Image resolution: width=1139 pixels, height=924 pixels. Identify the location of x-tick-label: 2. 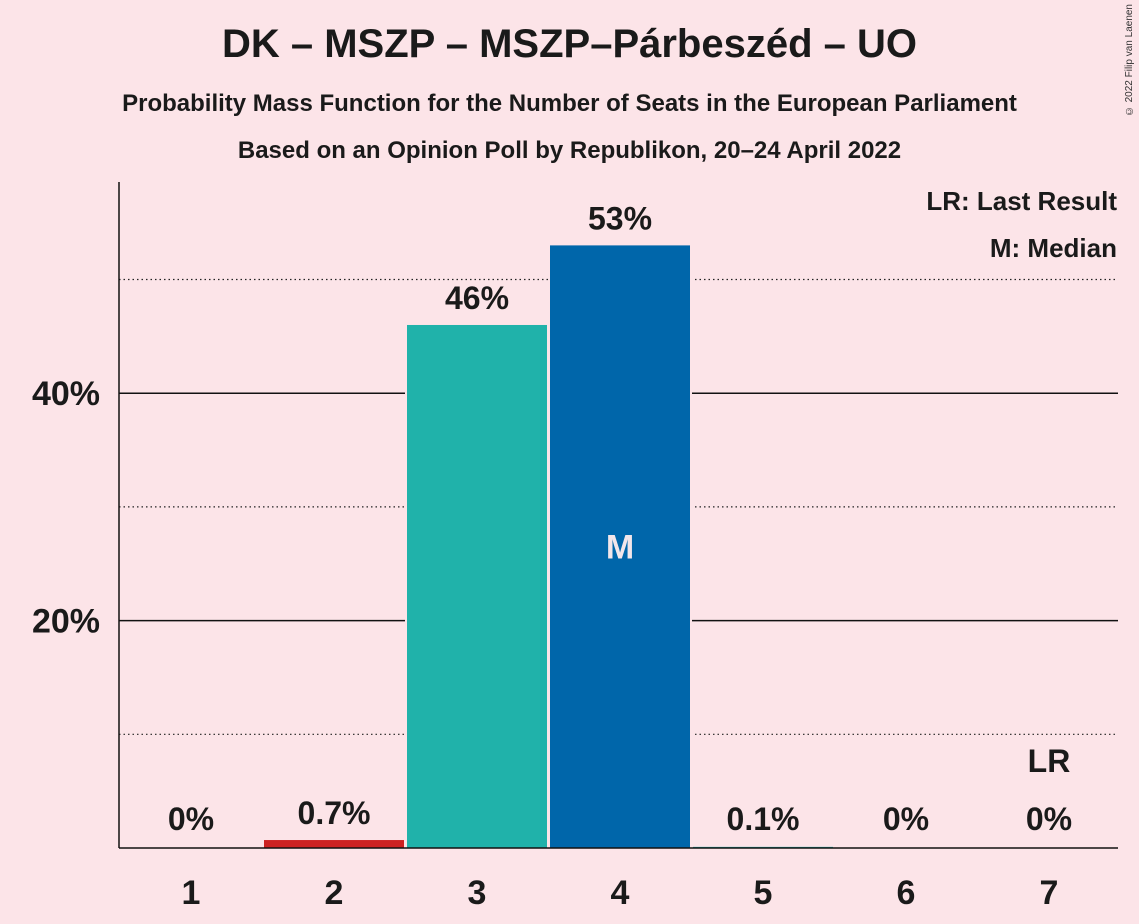
(334, 893).